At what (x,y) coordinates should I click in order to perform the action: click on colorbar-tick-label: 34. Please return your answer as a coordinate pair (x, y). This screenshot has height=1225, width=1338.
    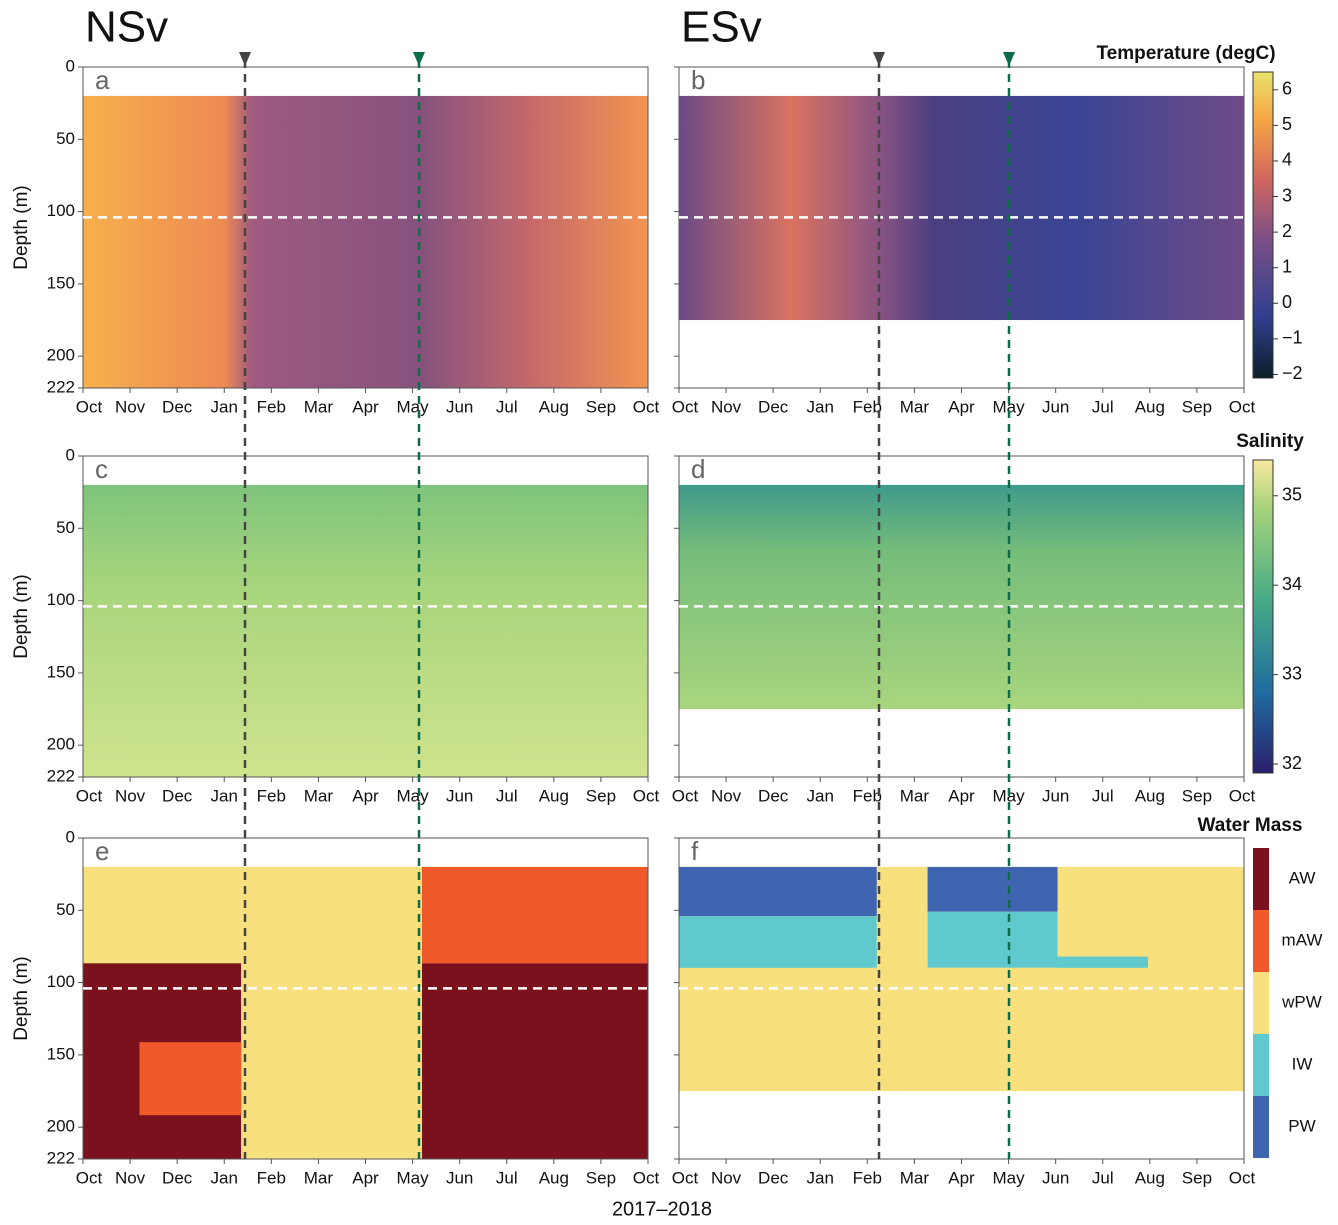
    Looking at the image, I should click on (1292, 584).